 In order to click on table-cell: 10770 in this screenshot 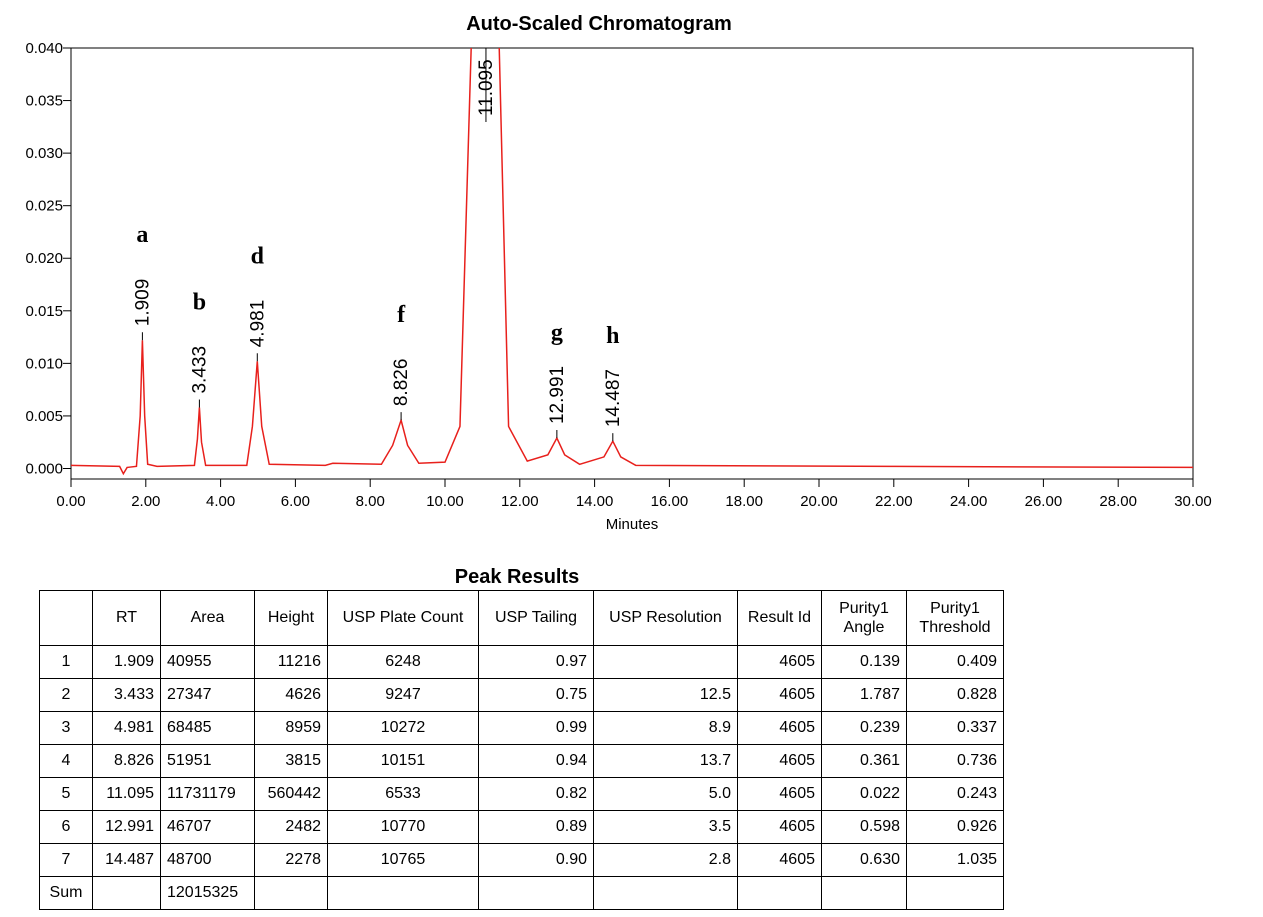, I will do `click(403, 827)`.